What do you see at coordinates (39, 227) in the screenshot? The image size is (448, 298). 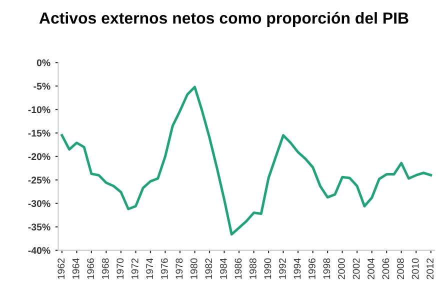 I see `y-tick-label: -35%` at bounding box center [39, 227].